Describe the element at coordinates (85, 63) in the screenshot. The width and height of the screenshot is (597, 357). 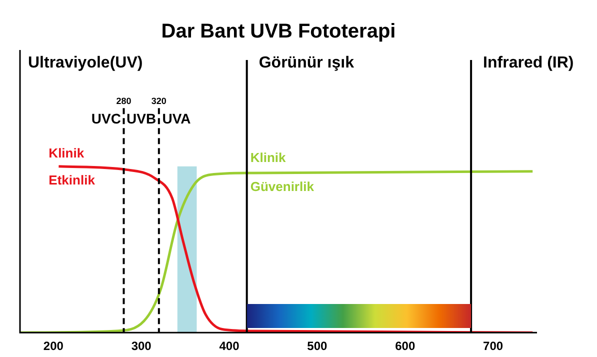
I see `text: Ultraviyole(UV)` at that location.